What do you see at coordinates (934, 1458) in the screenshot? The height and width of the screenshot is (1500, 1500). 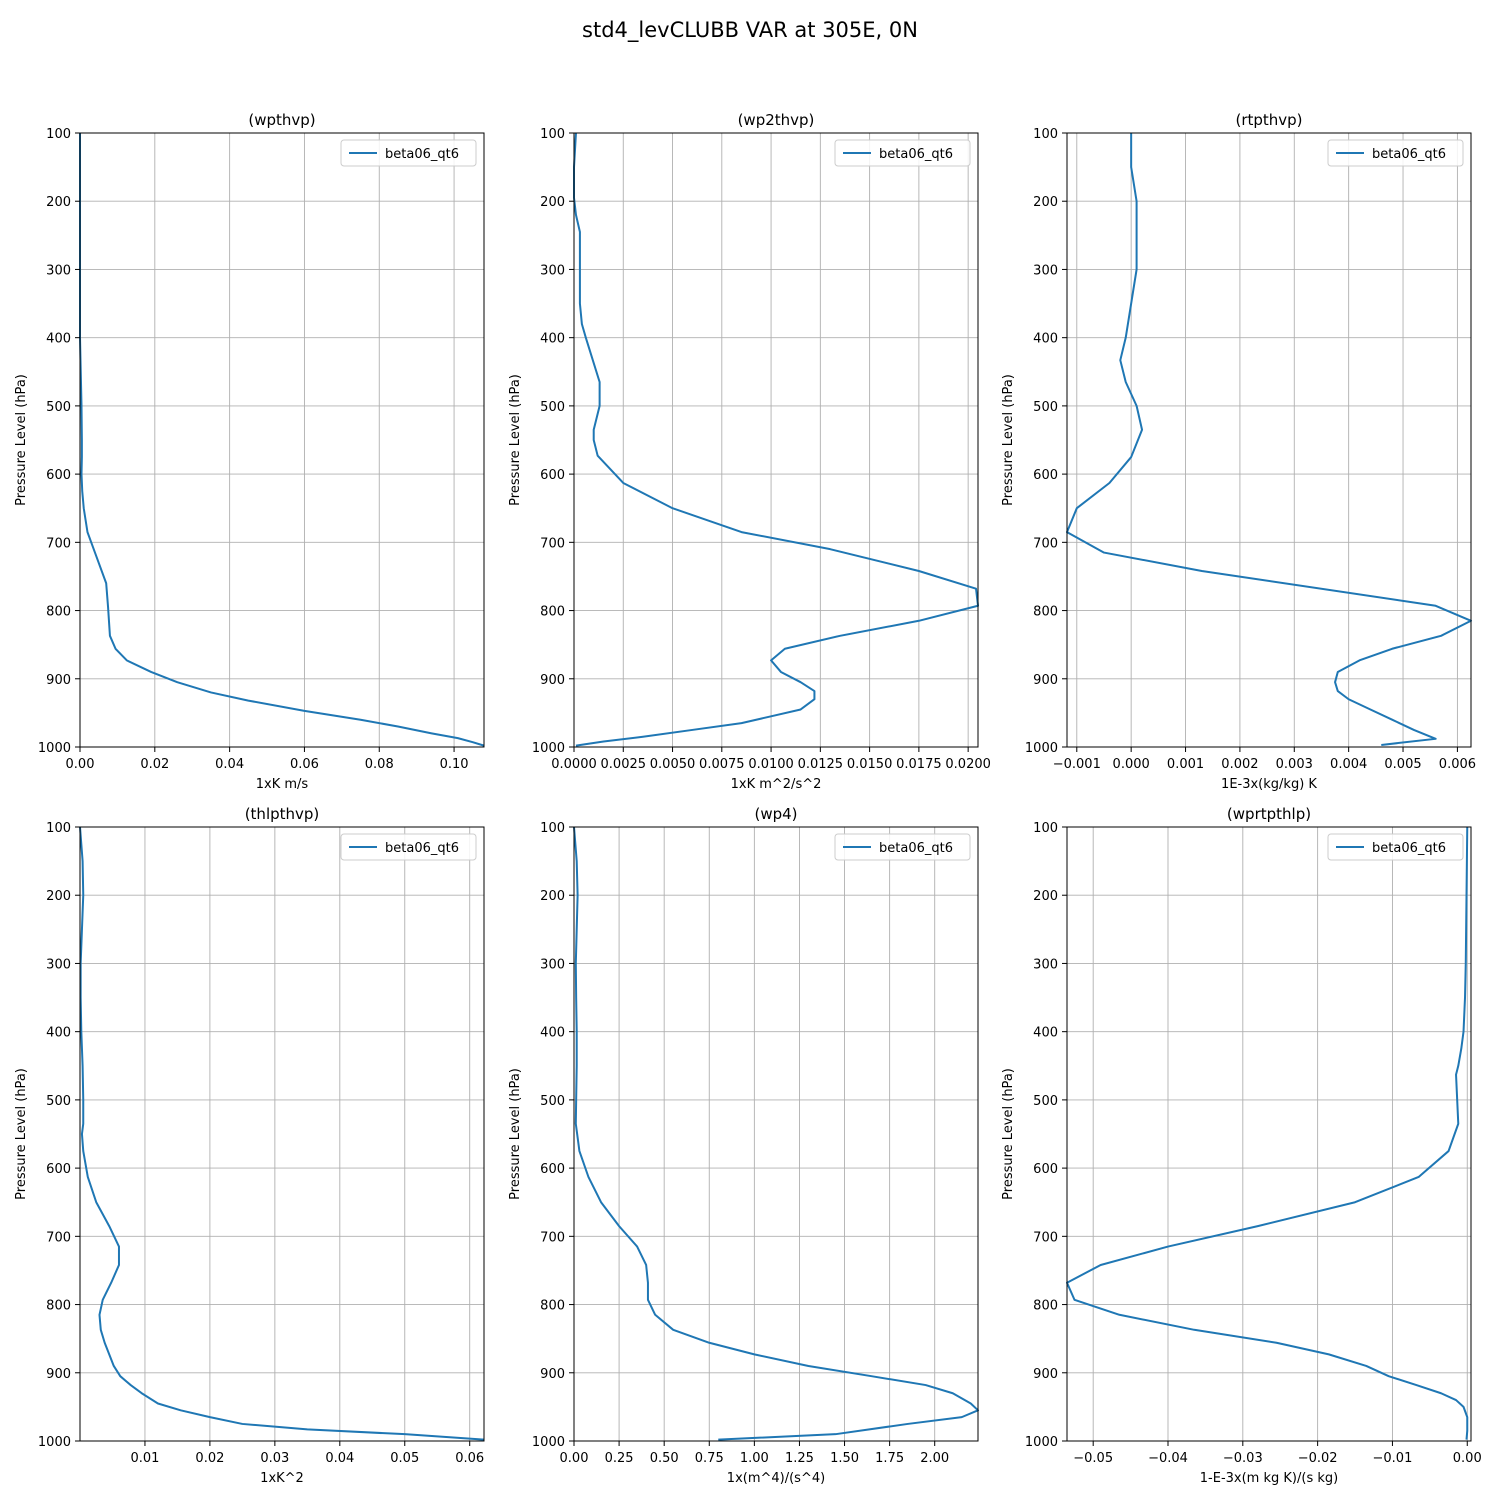 I see `x-tick-label: 2.00` at bounding box center [934, 1458].